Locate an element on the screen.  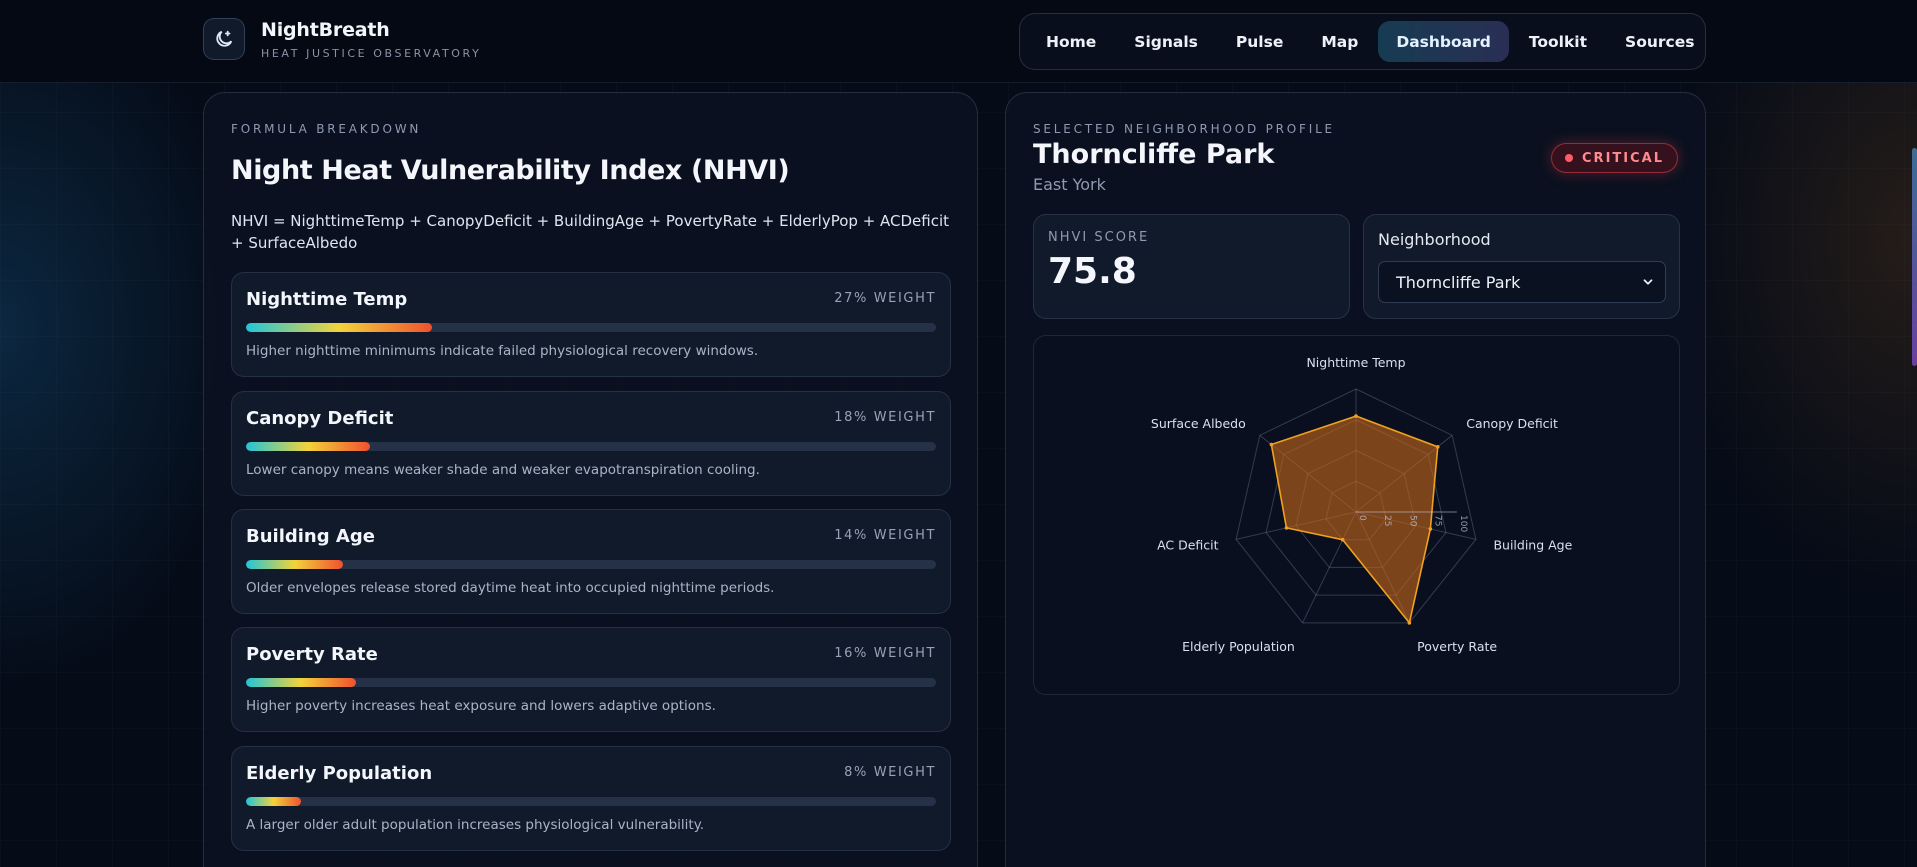
factor-weight: 14% WEIGHT is located at coordinates (885, 535).